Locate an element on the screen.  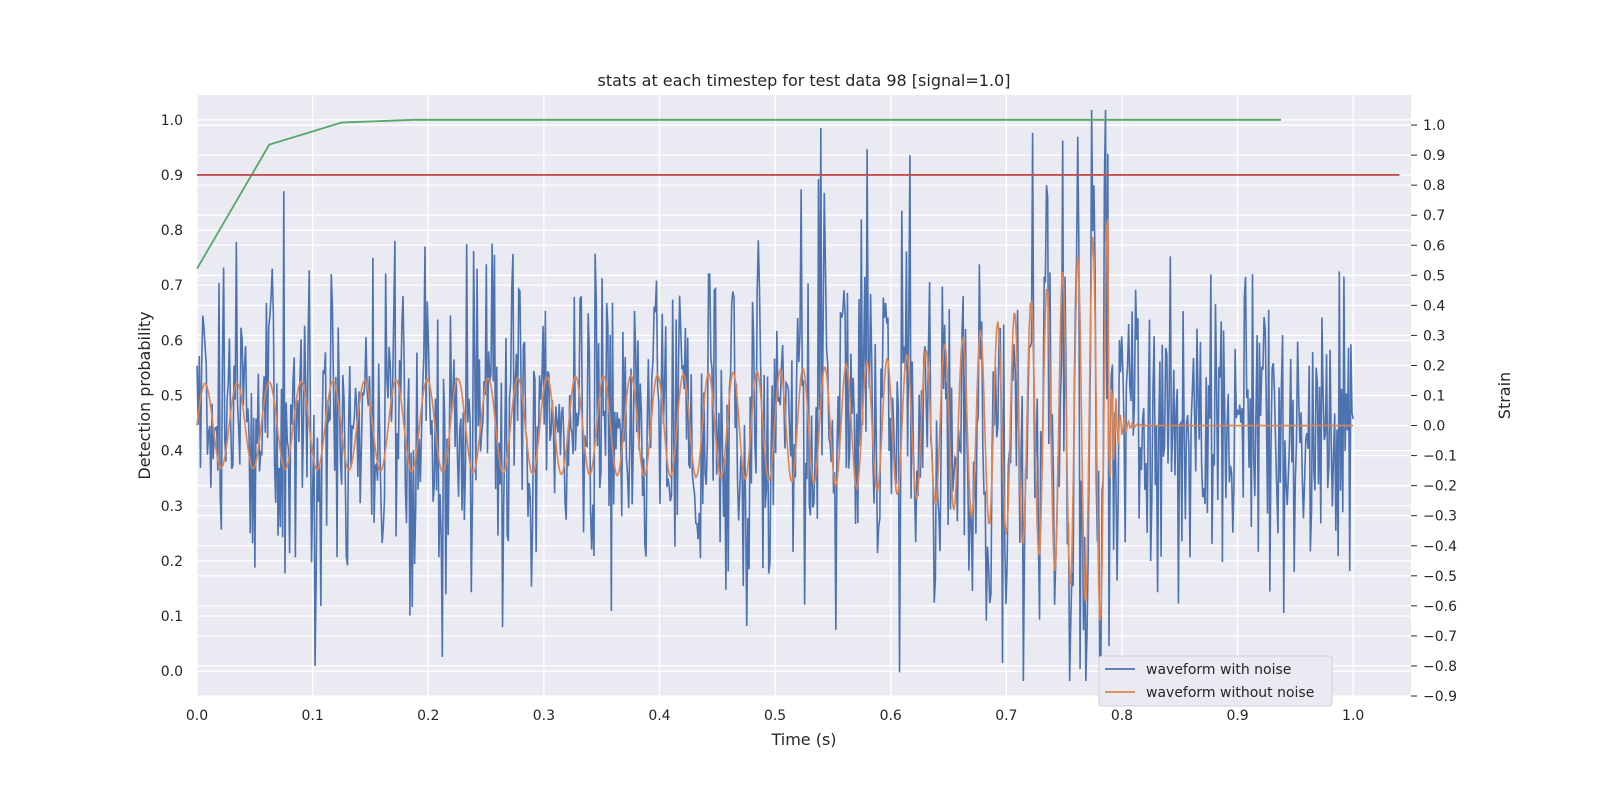
legend-box is located at coordinates (1215, 681).